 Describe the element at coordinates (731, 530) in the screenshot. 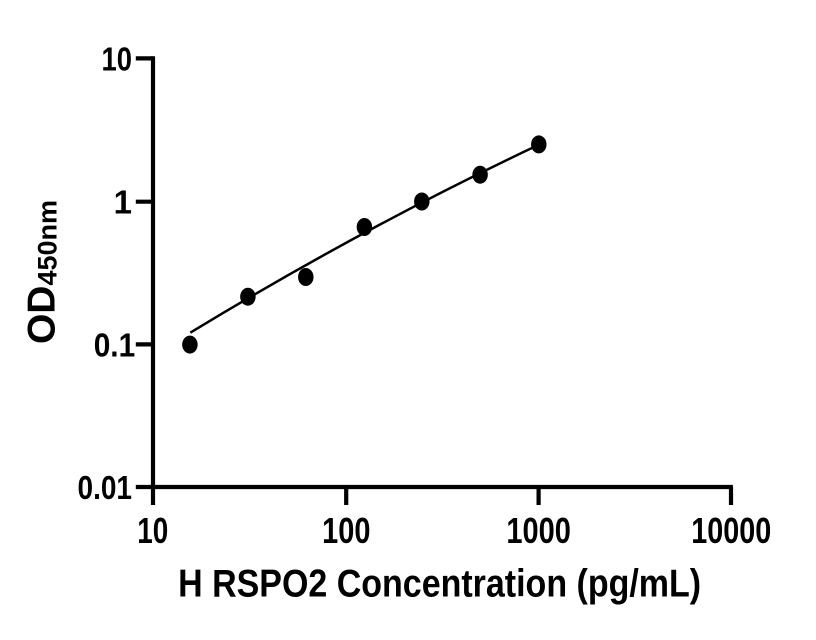

I see `svg-text: 10000` at that location.